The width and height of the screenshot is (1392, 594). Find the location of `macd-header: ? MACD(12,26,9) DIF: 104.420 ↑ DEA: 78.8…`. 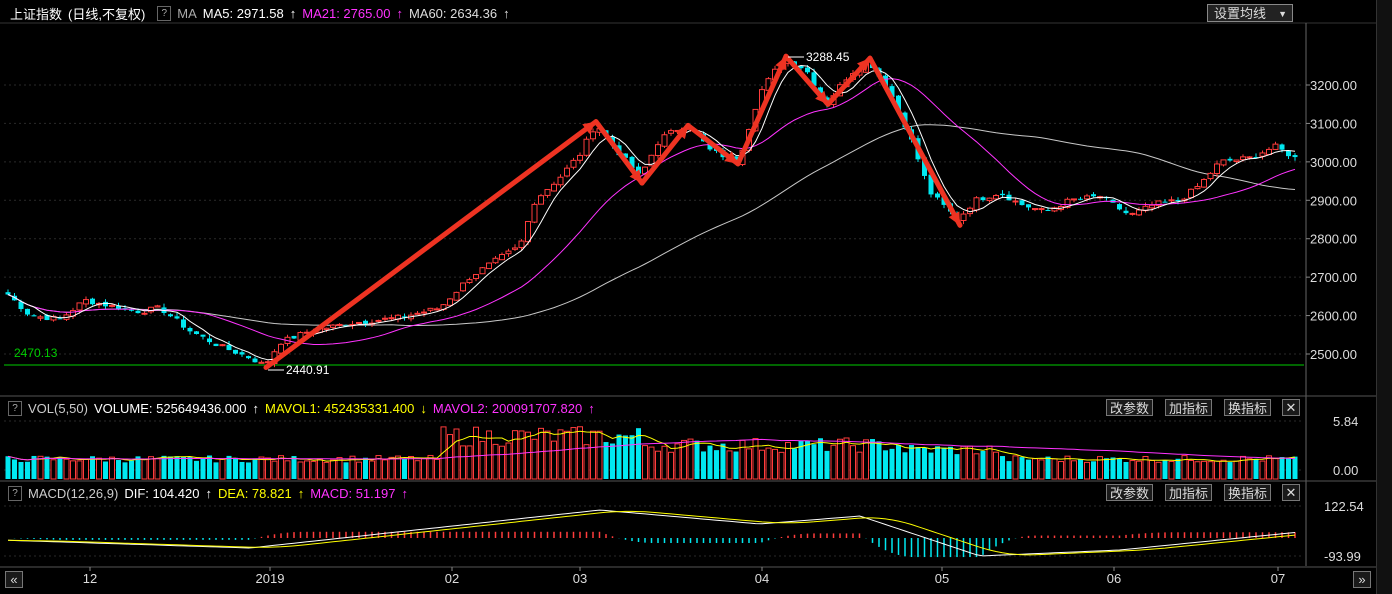

macd-header: ? MACD(12,26,9) DIF: 104.420 ↑ DEA: 78.8… is located at coordinates (207, 493).